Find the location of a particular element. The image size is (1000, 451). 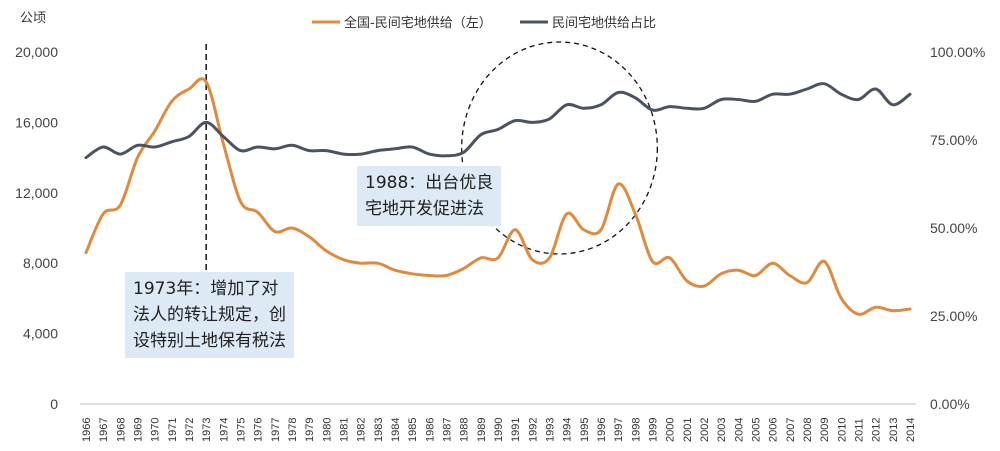

x-tick-label: 1998 is located at coordinates (636, 430).